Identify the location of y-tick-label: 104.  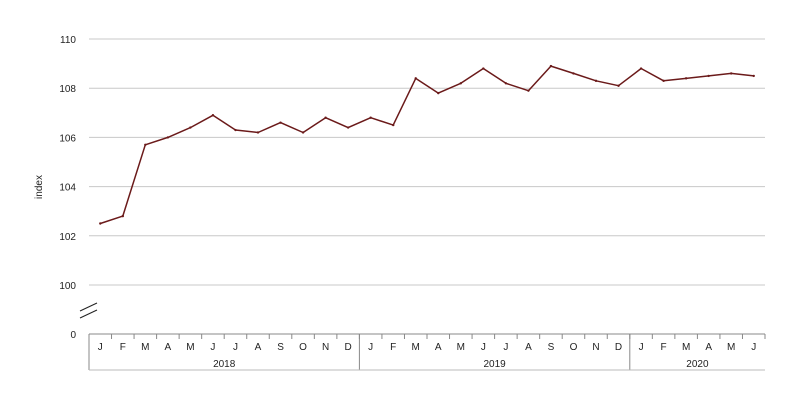
(67, 188).